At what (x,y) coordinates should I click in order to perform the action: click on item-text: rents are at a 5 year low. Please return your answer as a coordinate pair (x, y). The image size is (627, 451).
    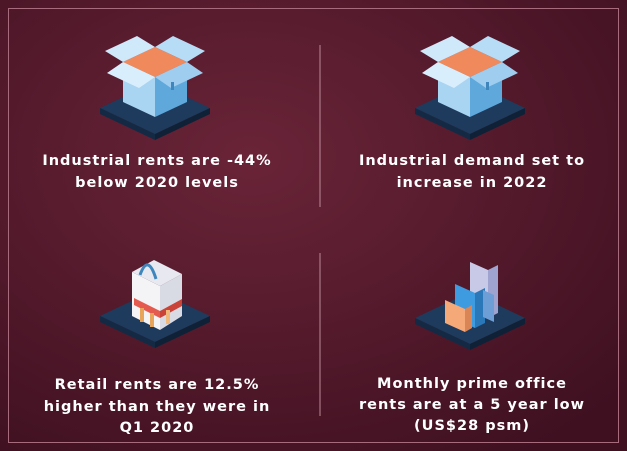
    Looking at the image, I should click on (472, 405).